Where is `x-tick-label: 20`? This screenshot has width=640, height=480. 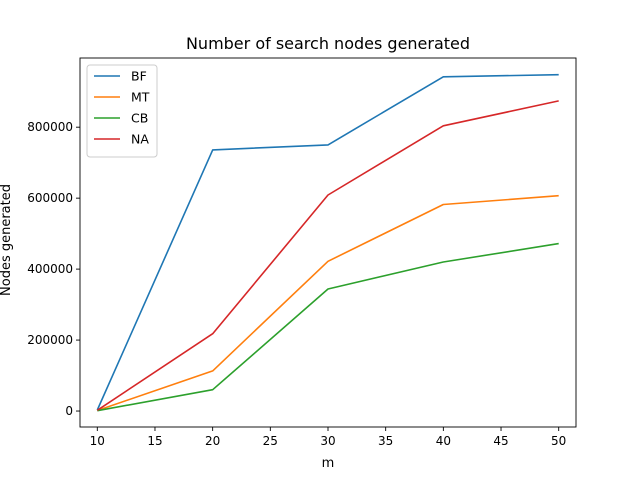
x-tick-label: 20 is located at coordinates (212, 441).